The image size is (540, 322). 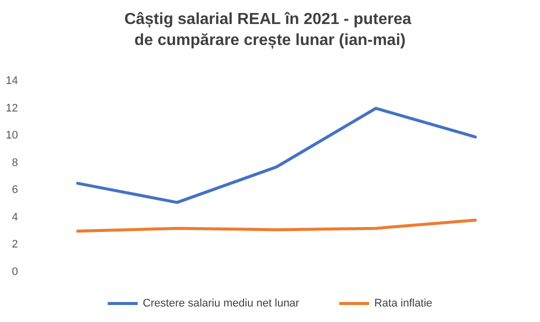 What do you see at coordinates (12, 136) in the screenshot?
I see `y-tick-label: 10` at bounding box center [12, 136].